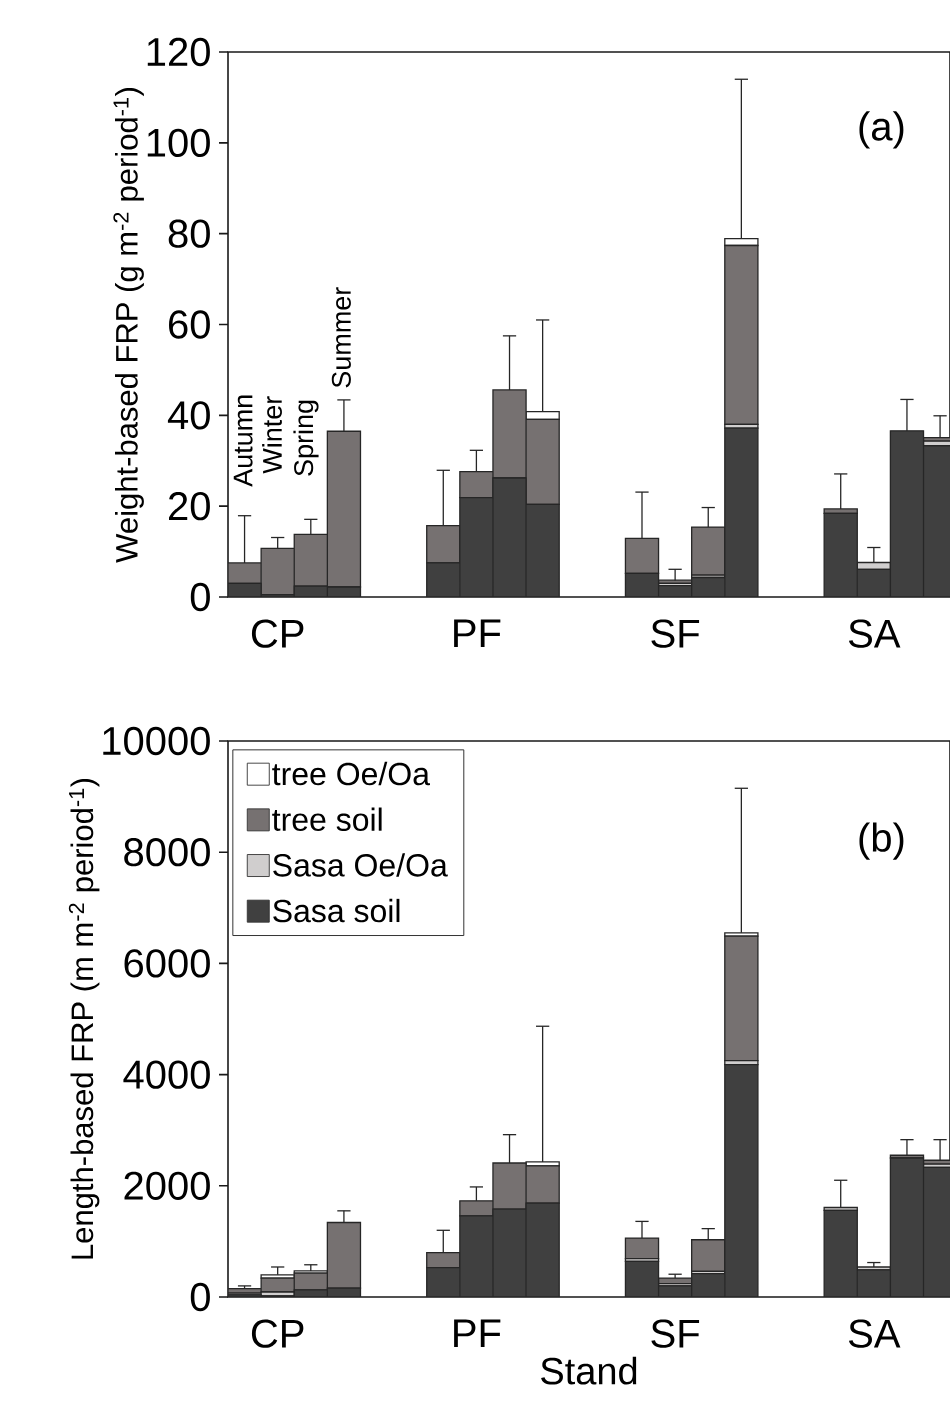 Image resolution: width=950 pixels, height=1425 pixels. I want to click on y-tick-label: 60, so click(189, 324).